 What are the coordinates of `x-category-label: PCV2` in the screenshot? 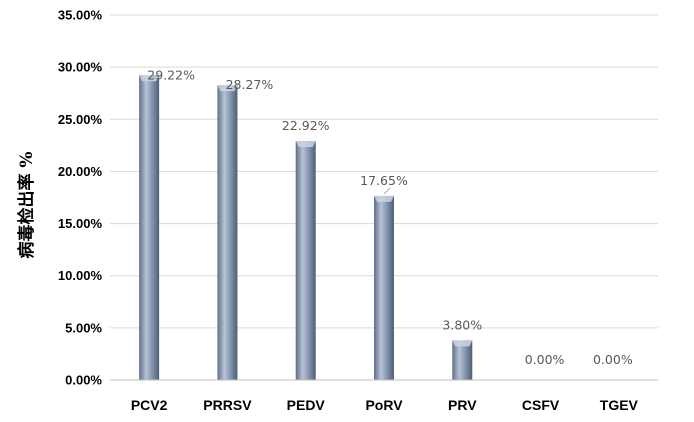 It's located at (149, 405).